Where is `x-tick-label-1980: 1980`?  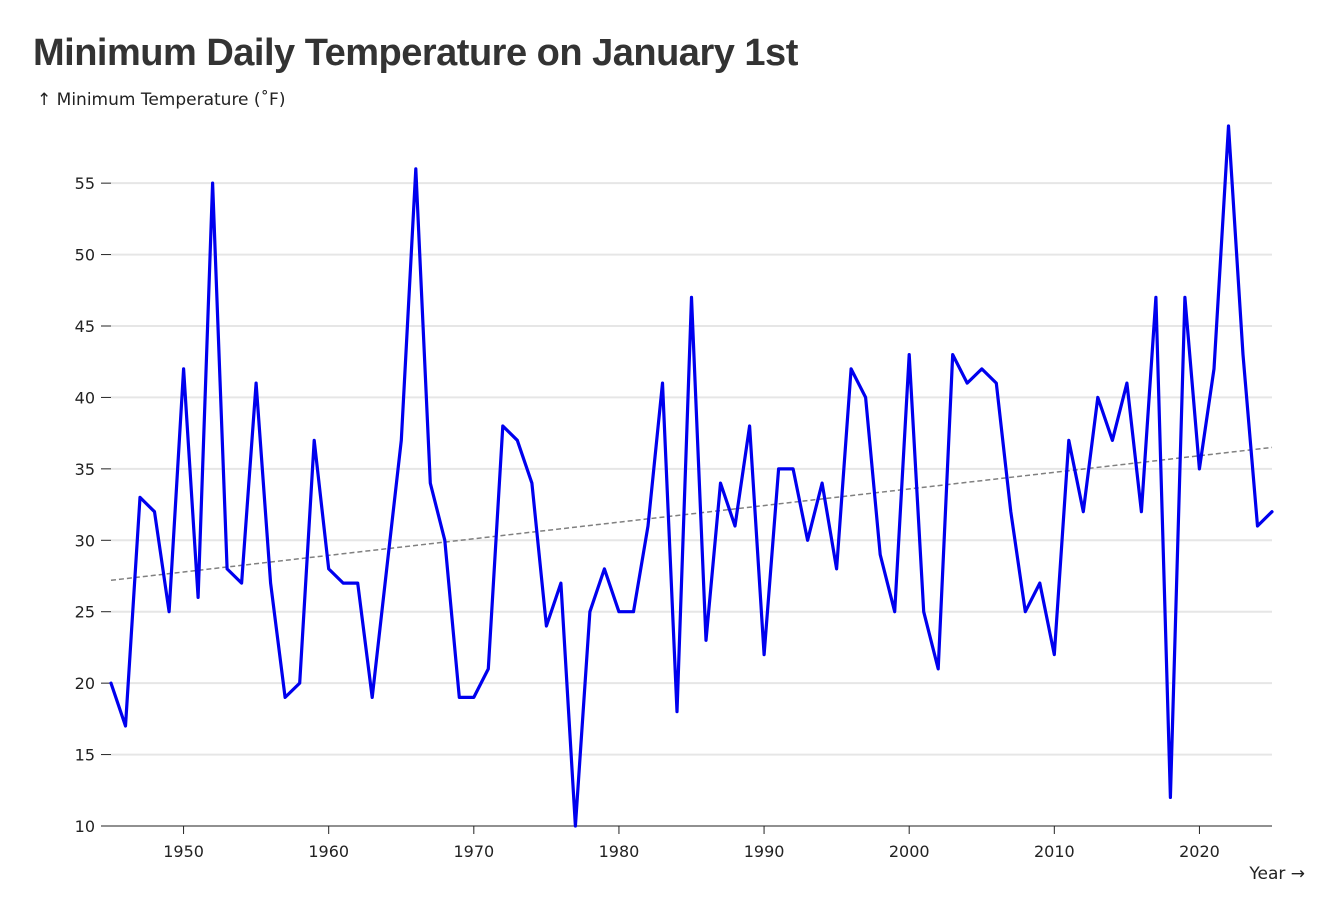
x-tick-label-1980: 1980 is located at coordinates (619, 851).